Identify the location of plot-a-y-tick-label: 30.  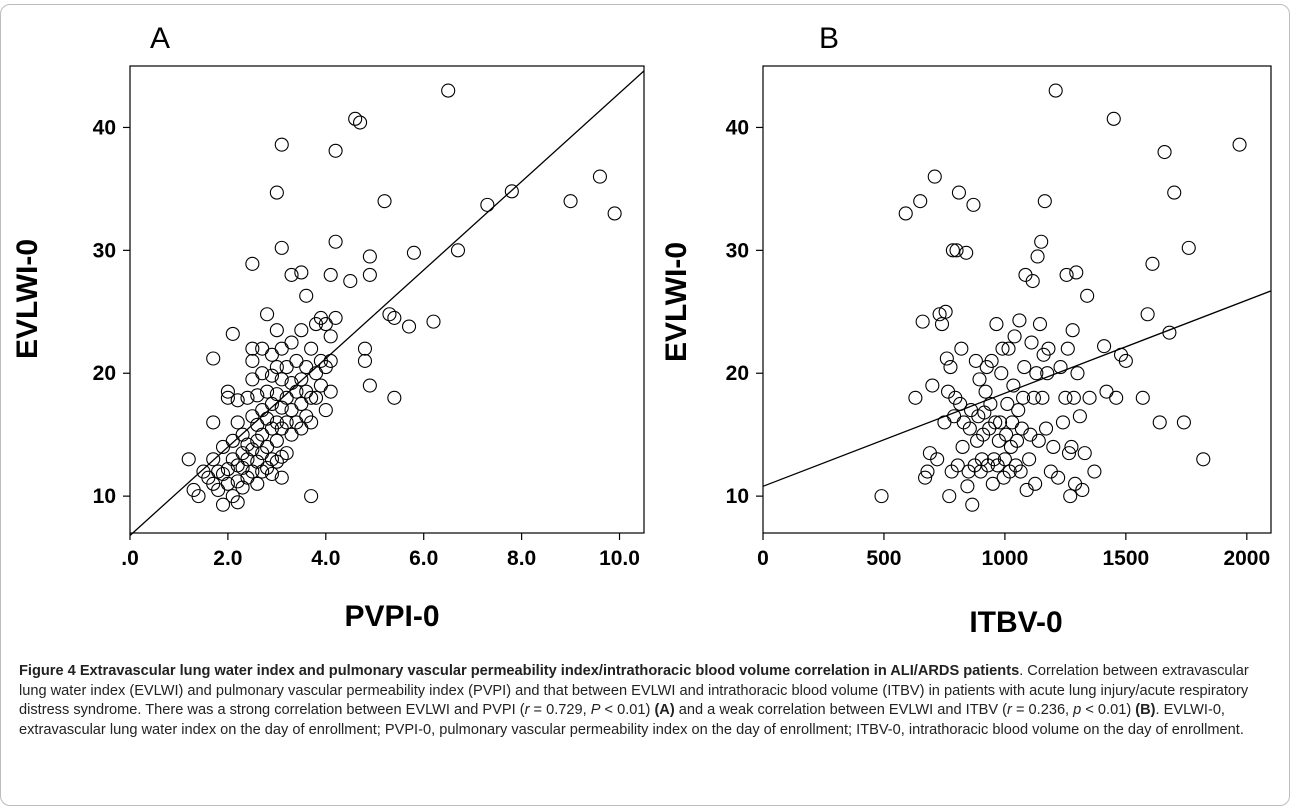
(104, 250).